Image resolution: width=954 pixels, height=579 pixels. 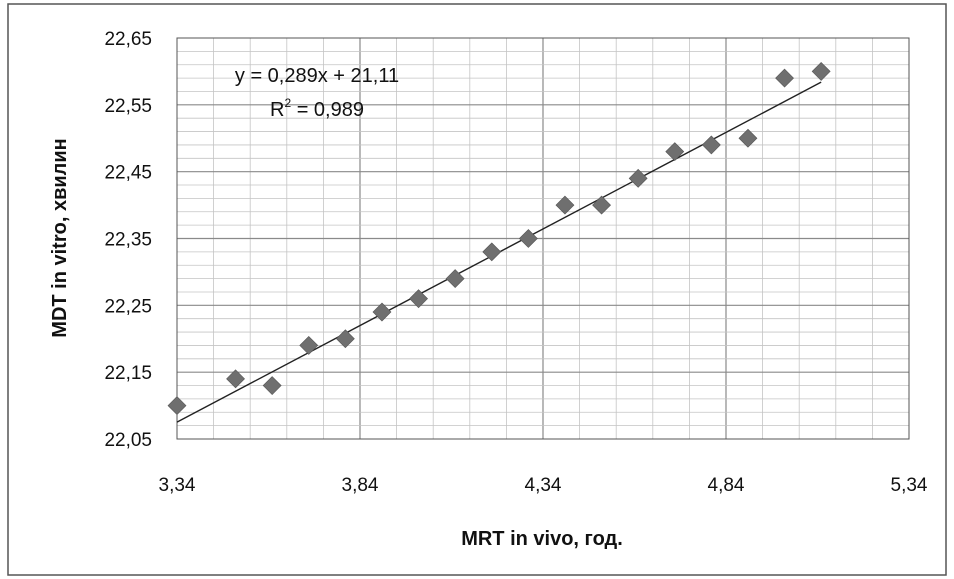 What do you see at coordinates (287, 103) in the screenshot?
I see `r2-superscript: 2` at bounding box center [287, 103].